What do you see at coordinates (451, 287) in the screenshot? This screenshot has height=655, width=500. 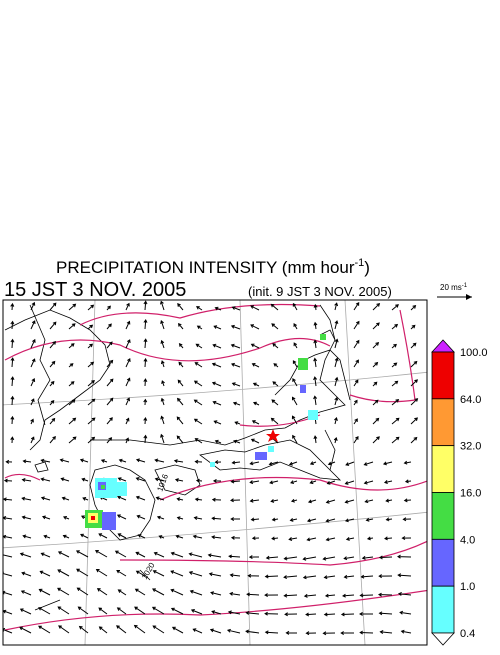 I see `vector-scale-text: 20 ms` at bounding box center [451, 287].